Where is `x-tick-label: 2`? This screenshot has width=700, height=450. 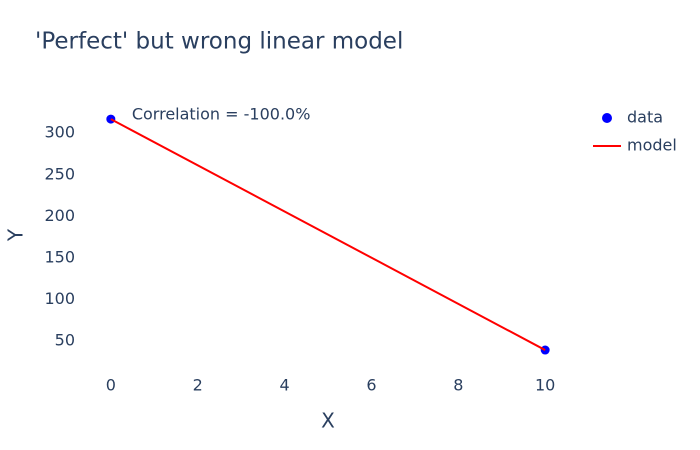
x-tick-label: 2 is located at coordinates (198, 385).